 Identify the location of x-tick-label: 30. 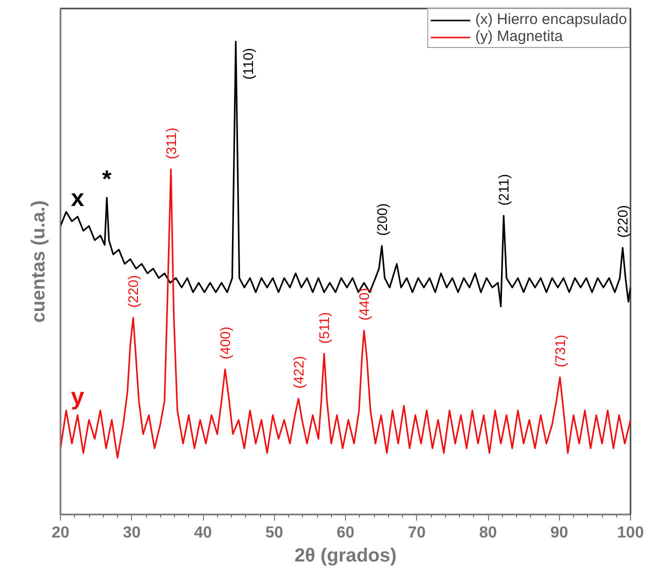
(131, 533).